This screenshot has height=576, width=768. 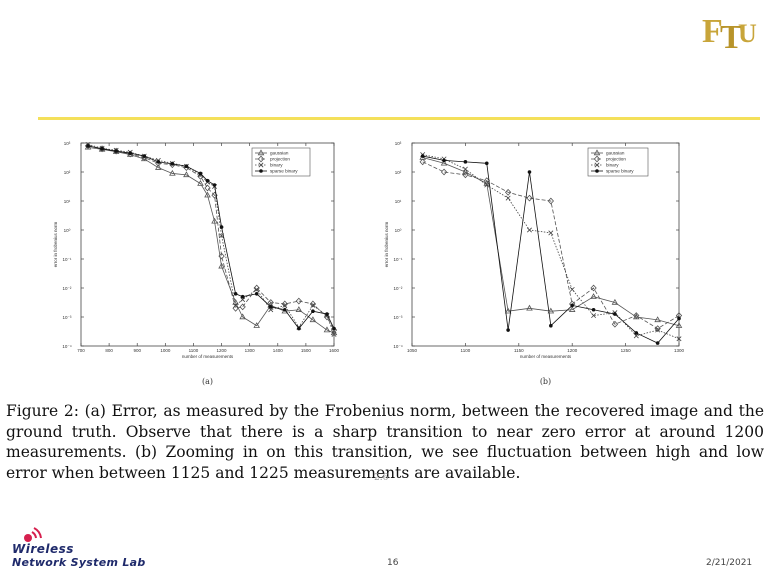 I want to click on y-tick-label: 10², so click(x=398, y=172).